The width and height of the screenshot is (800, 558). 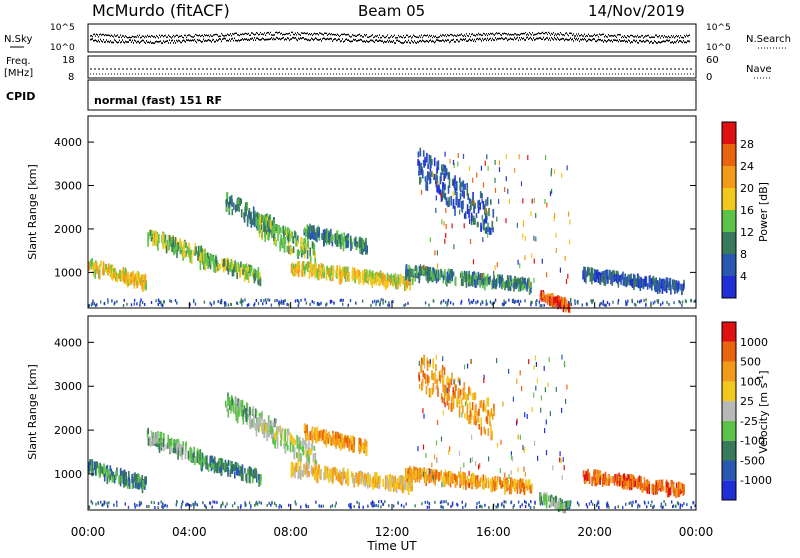 I want to click on freq-panel-frame, so click(x=392, y=67).